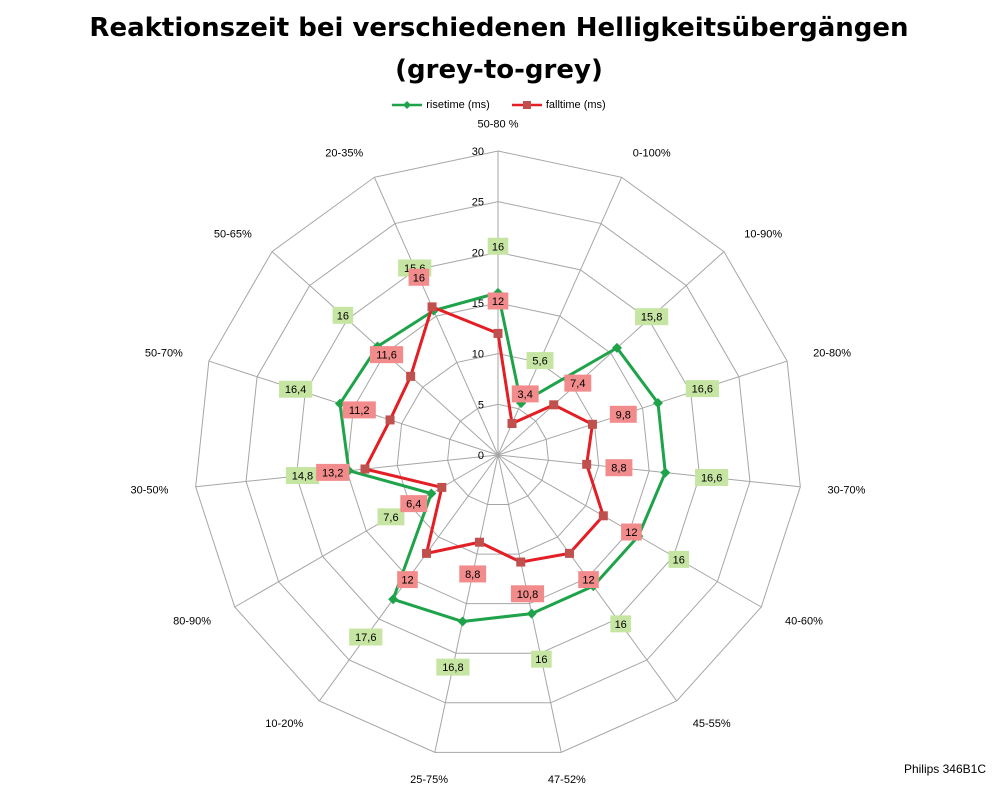 The height and width of the screenshot is (786, 998). I want to click on category-label: 50-70%, so click(164, 354).